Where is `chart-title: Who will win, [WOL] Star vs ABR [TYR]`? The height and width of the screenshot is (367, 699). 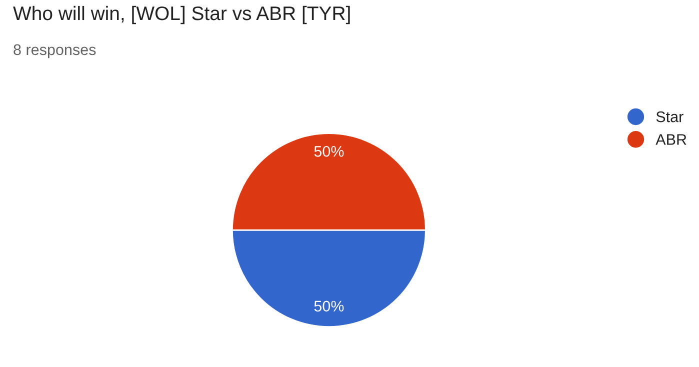 chart-title: Who will win, [WOL] Star vs ABR [TYR] is located at coordinates (181, 15).